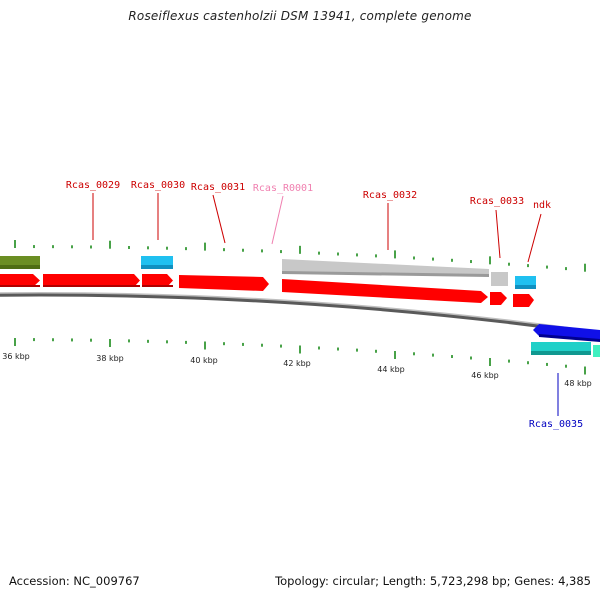 The height and width of the screenshot is (600, 600). Describe the element at coordinates (268, 272) in the screenshot. I see `forward-upper-row` at that location.